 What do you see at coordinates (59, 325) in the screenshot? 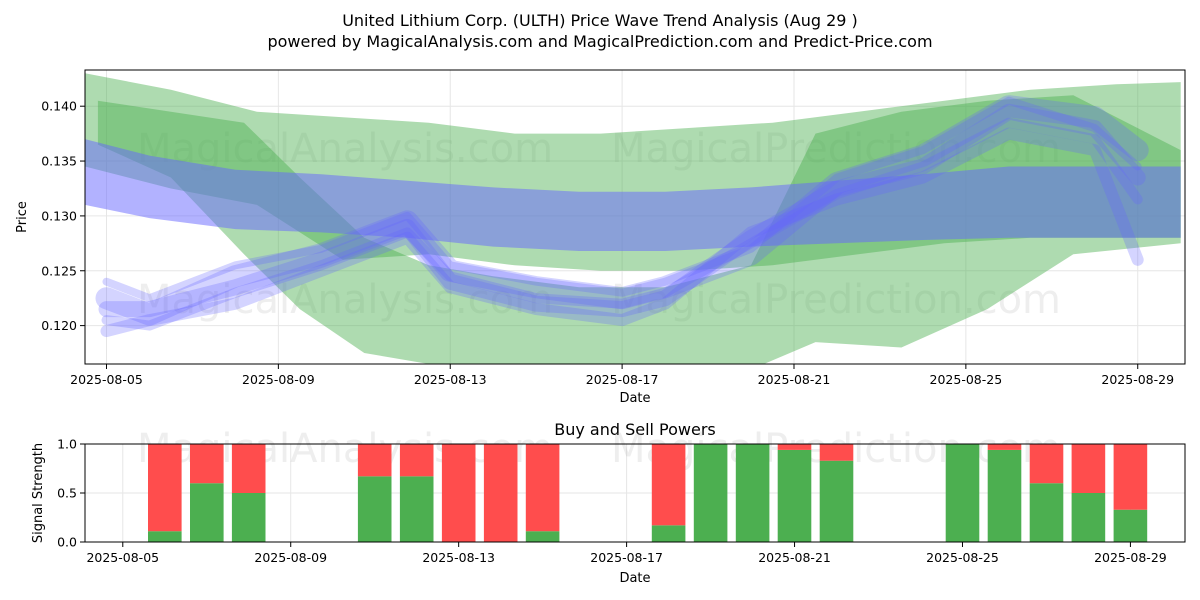
I see `price-y-tick-label: 0.120` at bounding box center [59, 325].